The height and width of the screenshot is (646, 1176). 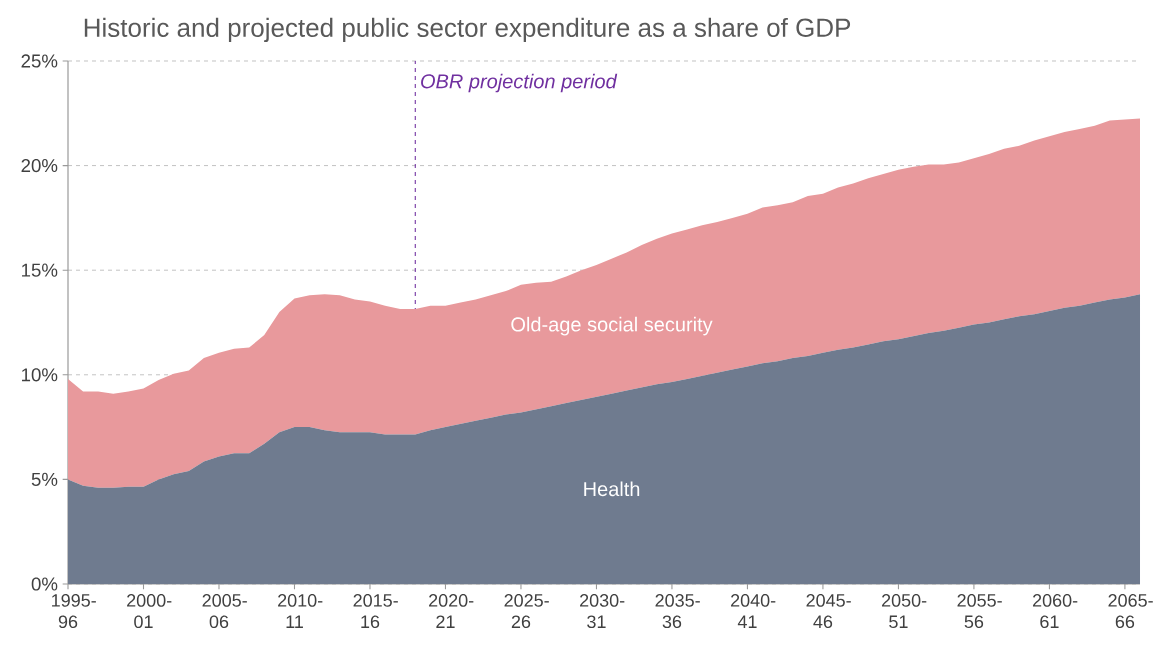 I want to click on y-tick-label: 25%, so click(x=39, y=61).